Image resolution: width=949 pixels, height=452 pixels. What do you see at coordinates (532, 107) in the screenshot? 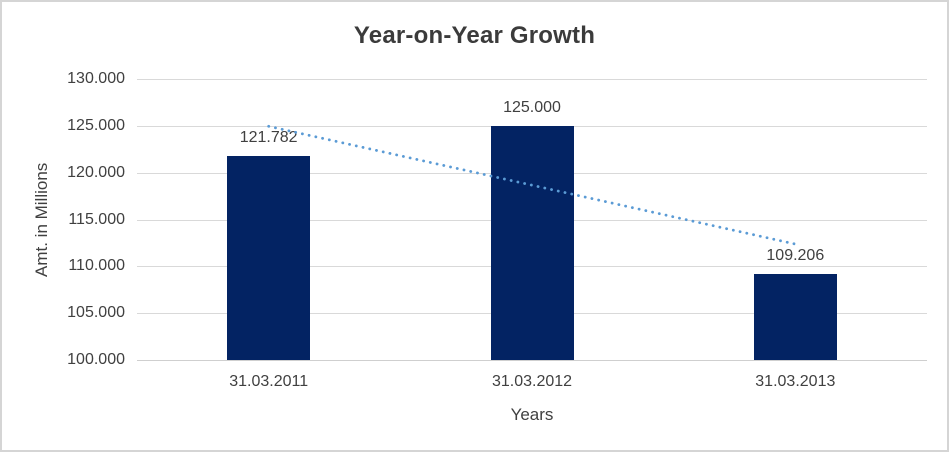
I see `bar-value-label: 125.000` at bounding box center [532, 107].